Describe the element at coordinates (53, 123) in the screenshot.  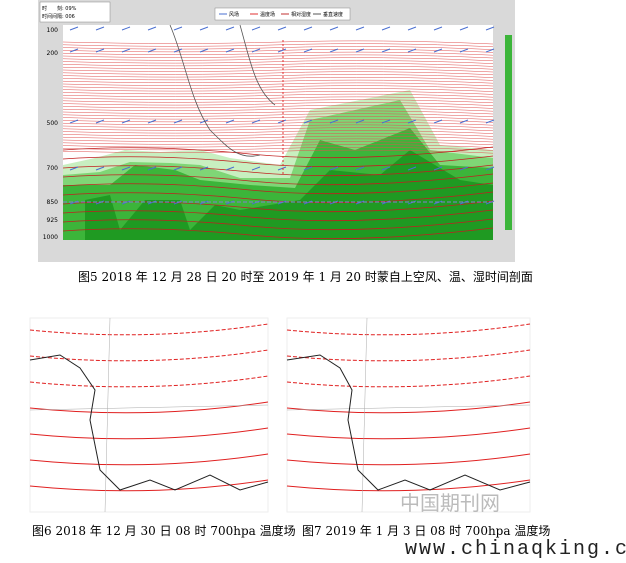
I see `level-label: 500` at that location.